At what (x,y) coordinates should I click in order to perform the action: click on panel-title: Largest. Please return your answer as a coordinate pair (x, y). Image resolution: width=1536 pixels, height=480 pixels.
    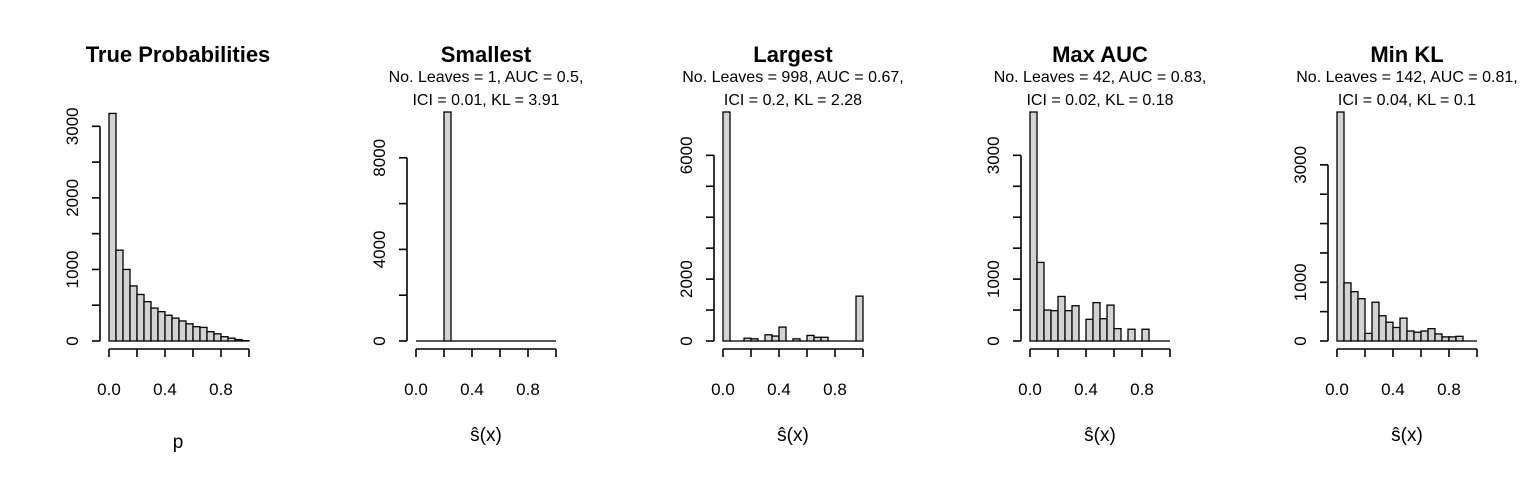
    Looking at the image, I should click on (793, 54).